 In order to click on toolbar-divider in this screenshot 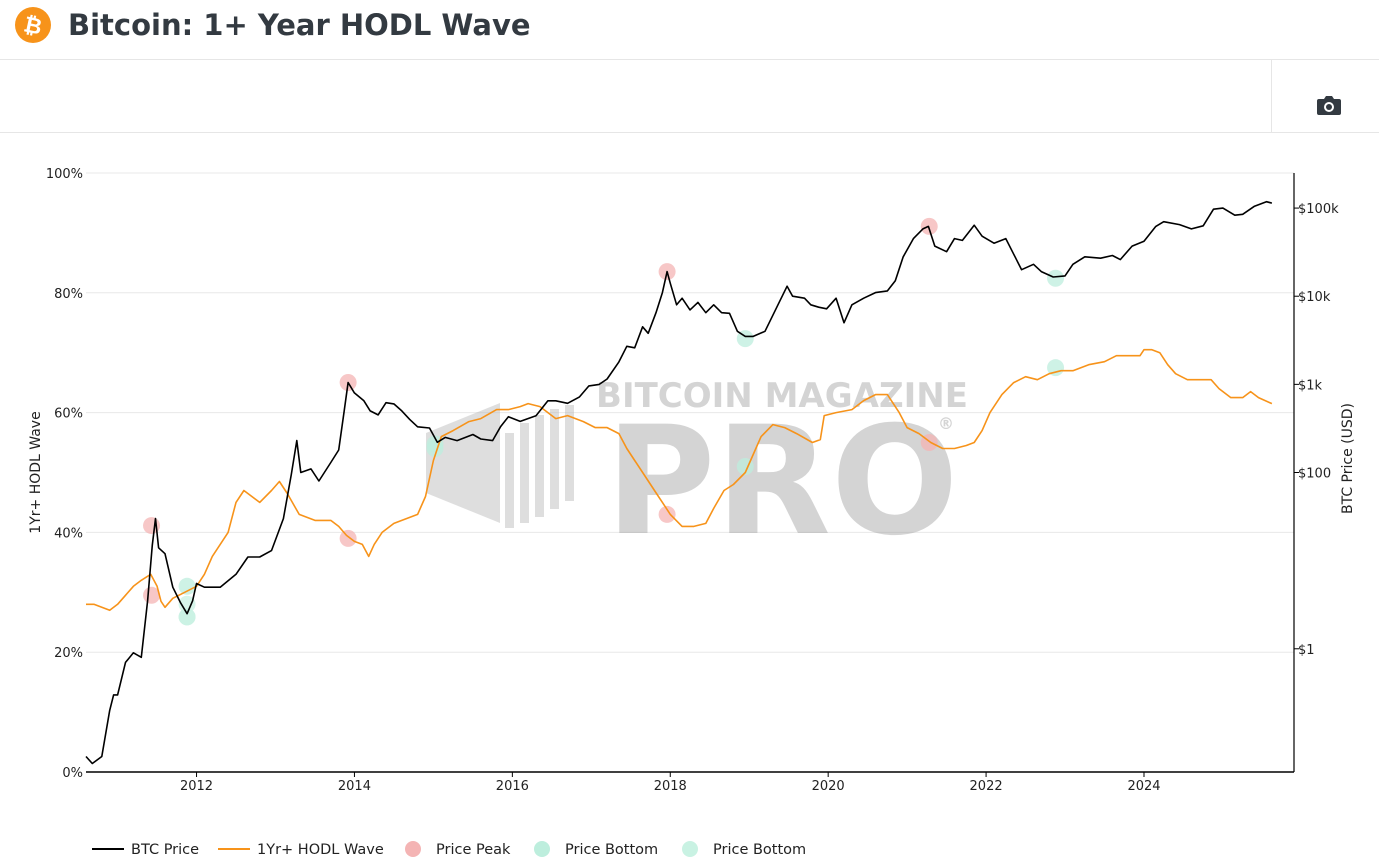, I will do `click(1271, 96)`.